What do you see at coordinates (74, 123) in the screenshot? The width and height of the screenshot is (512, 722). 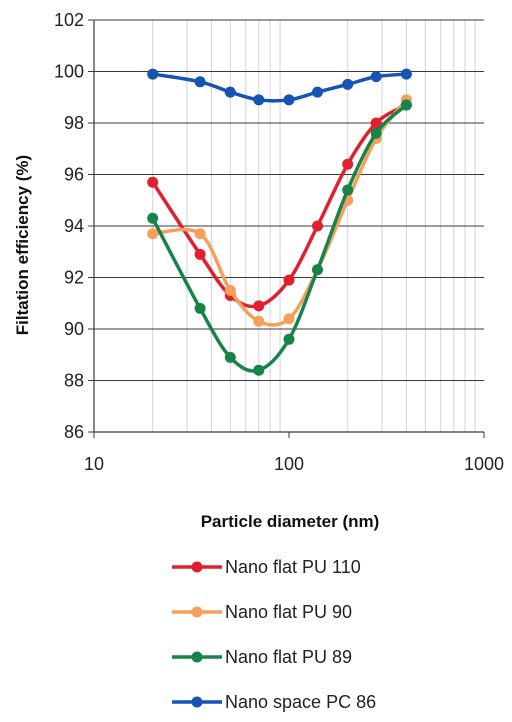 I see `y-tick-label: 98` at bounding box center [74, 123].